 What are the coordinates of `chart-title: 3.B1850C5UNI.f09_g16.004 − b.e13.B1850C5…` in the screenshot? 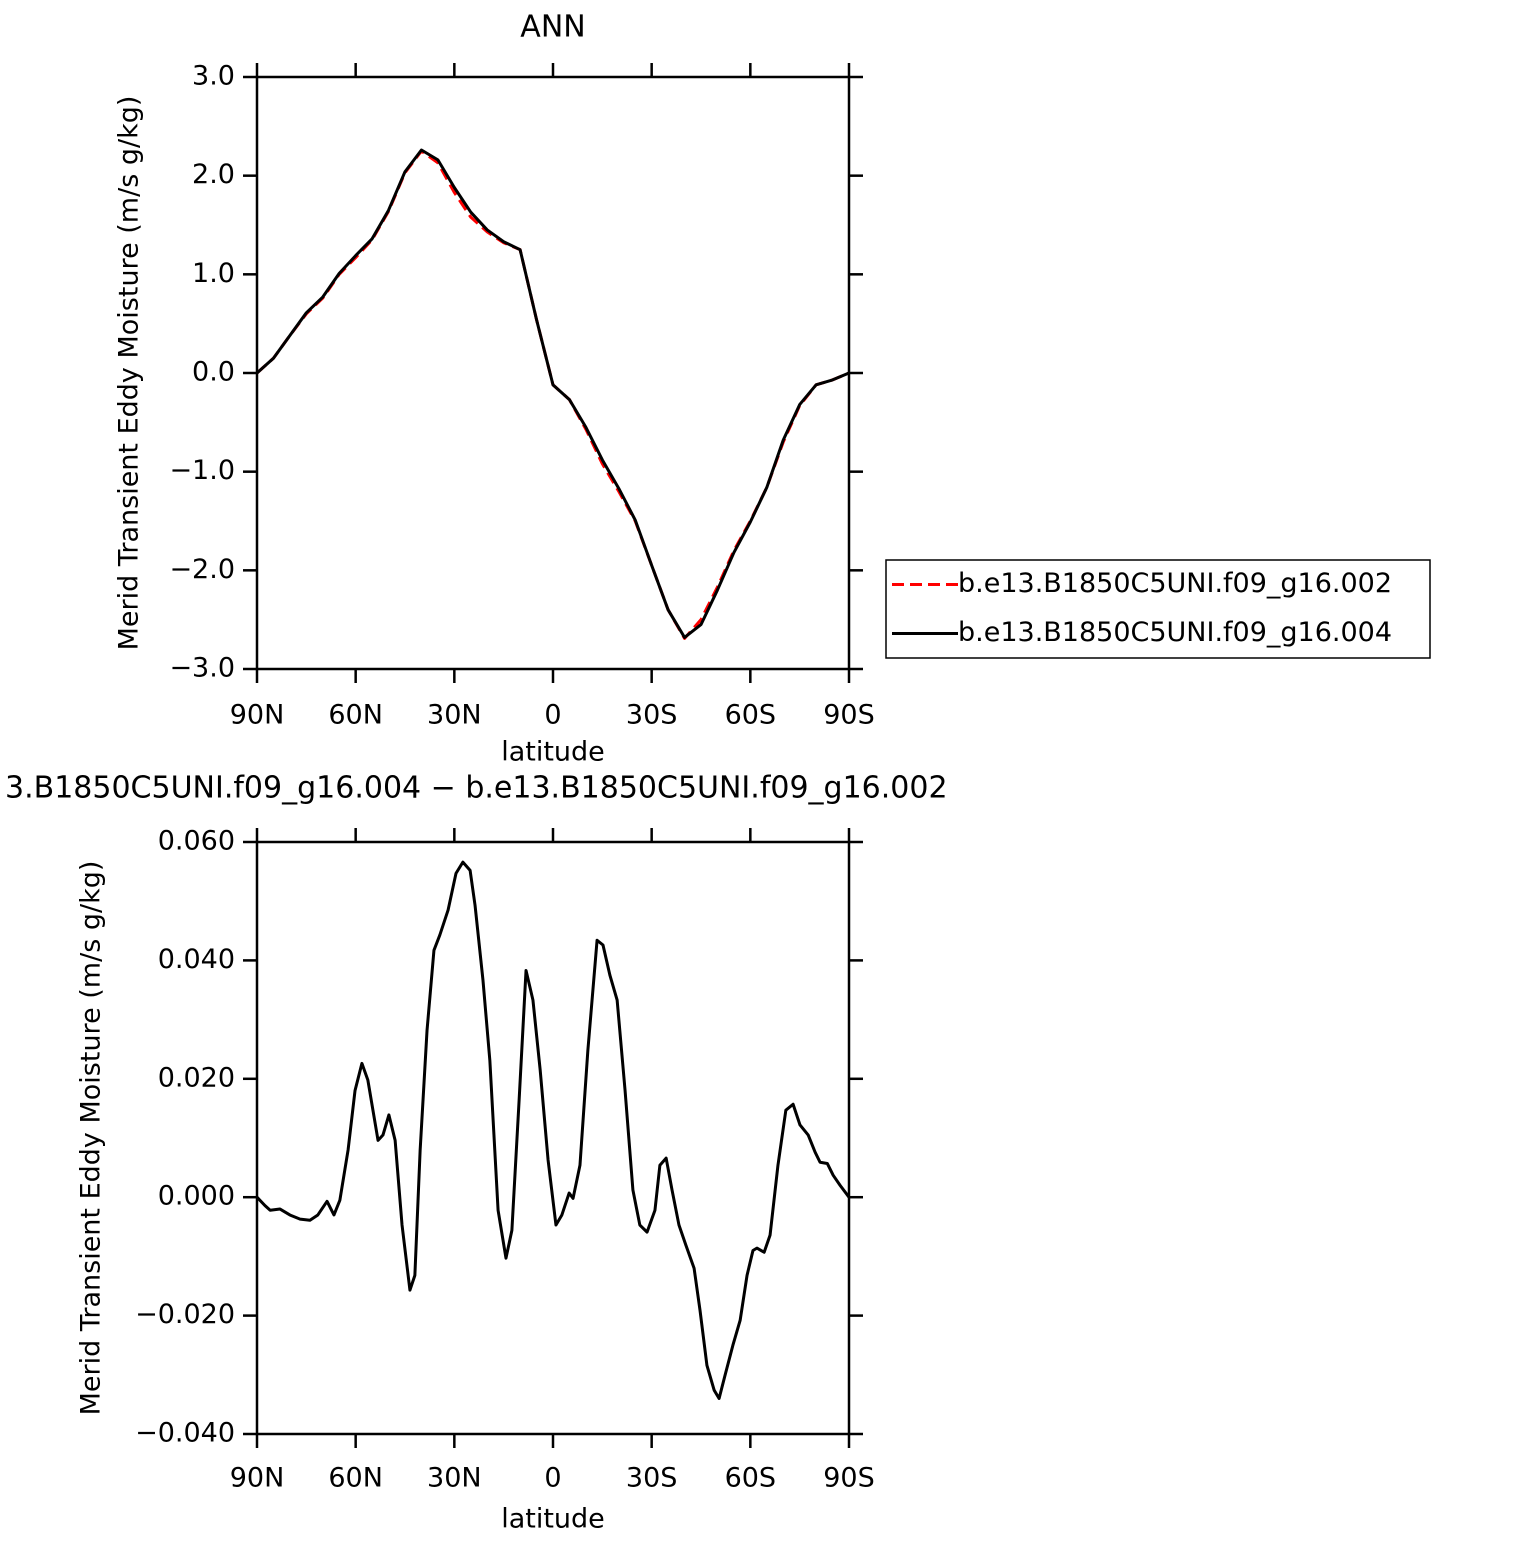 It's located at (476, 788).